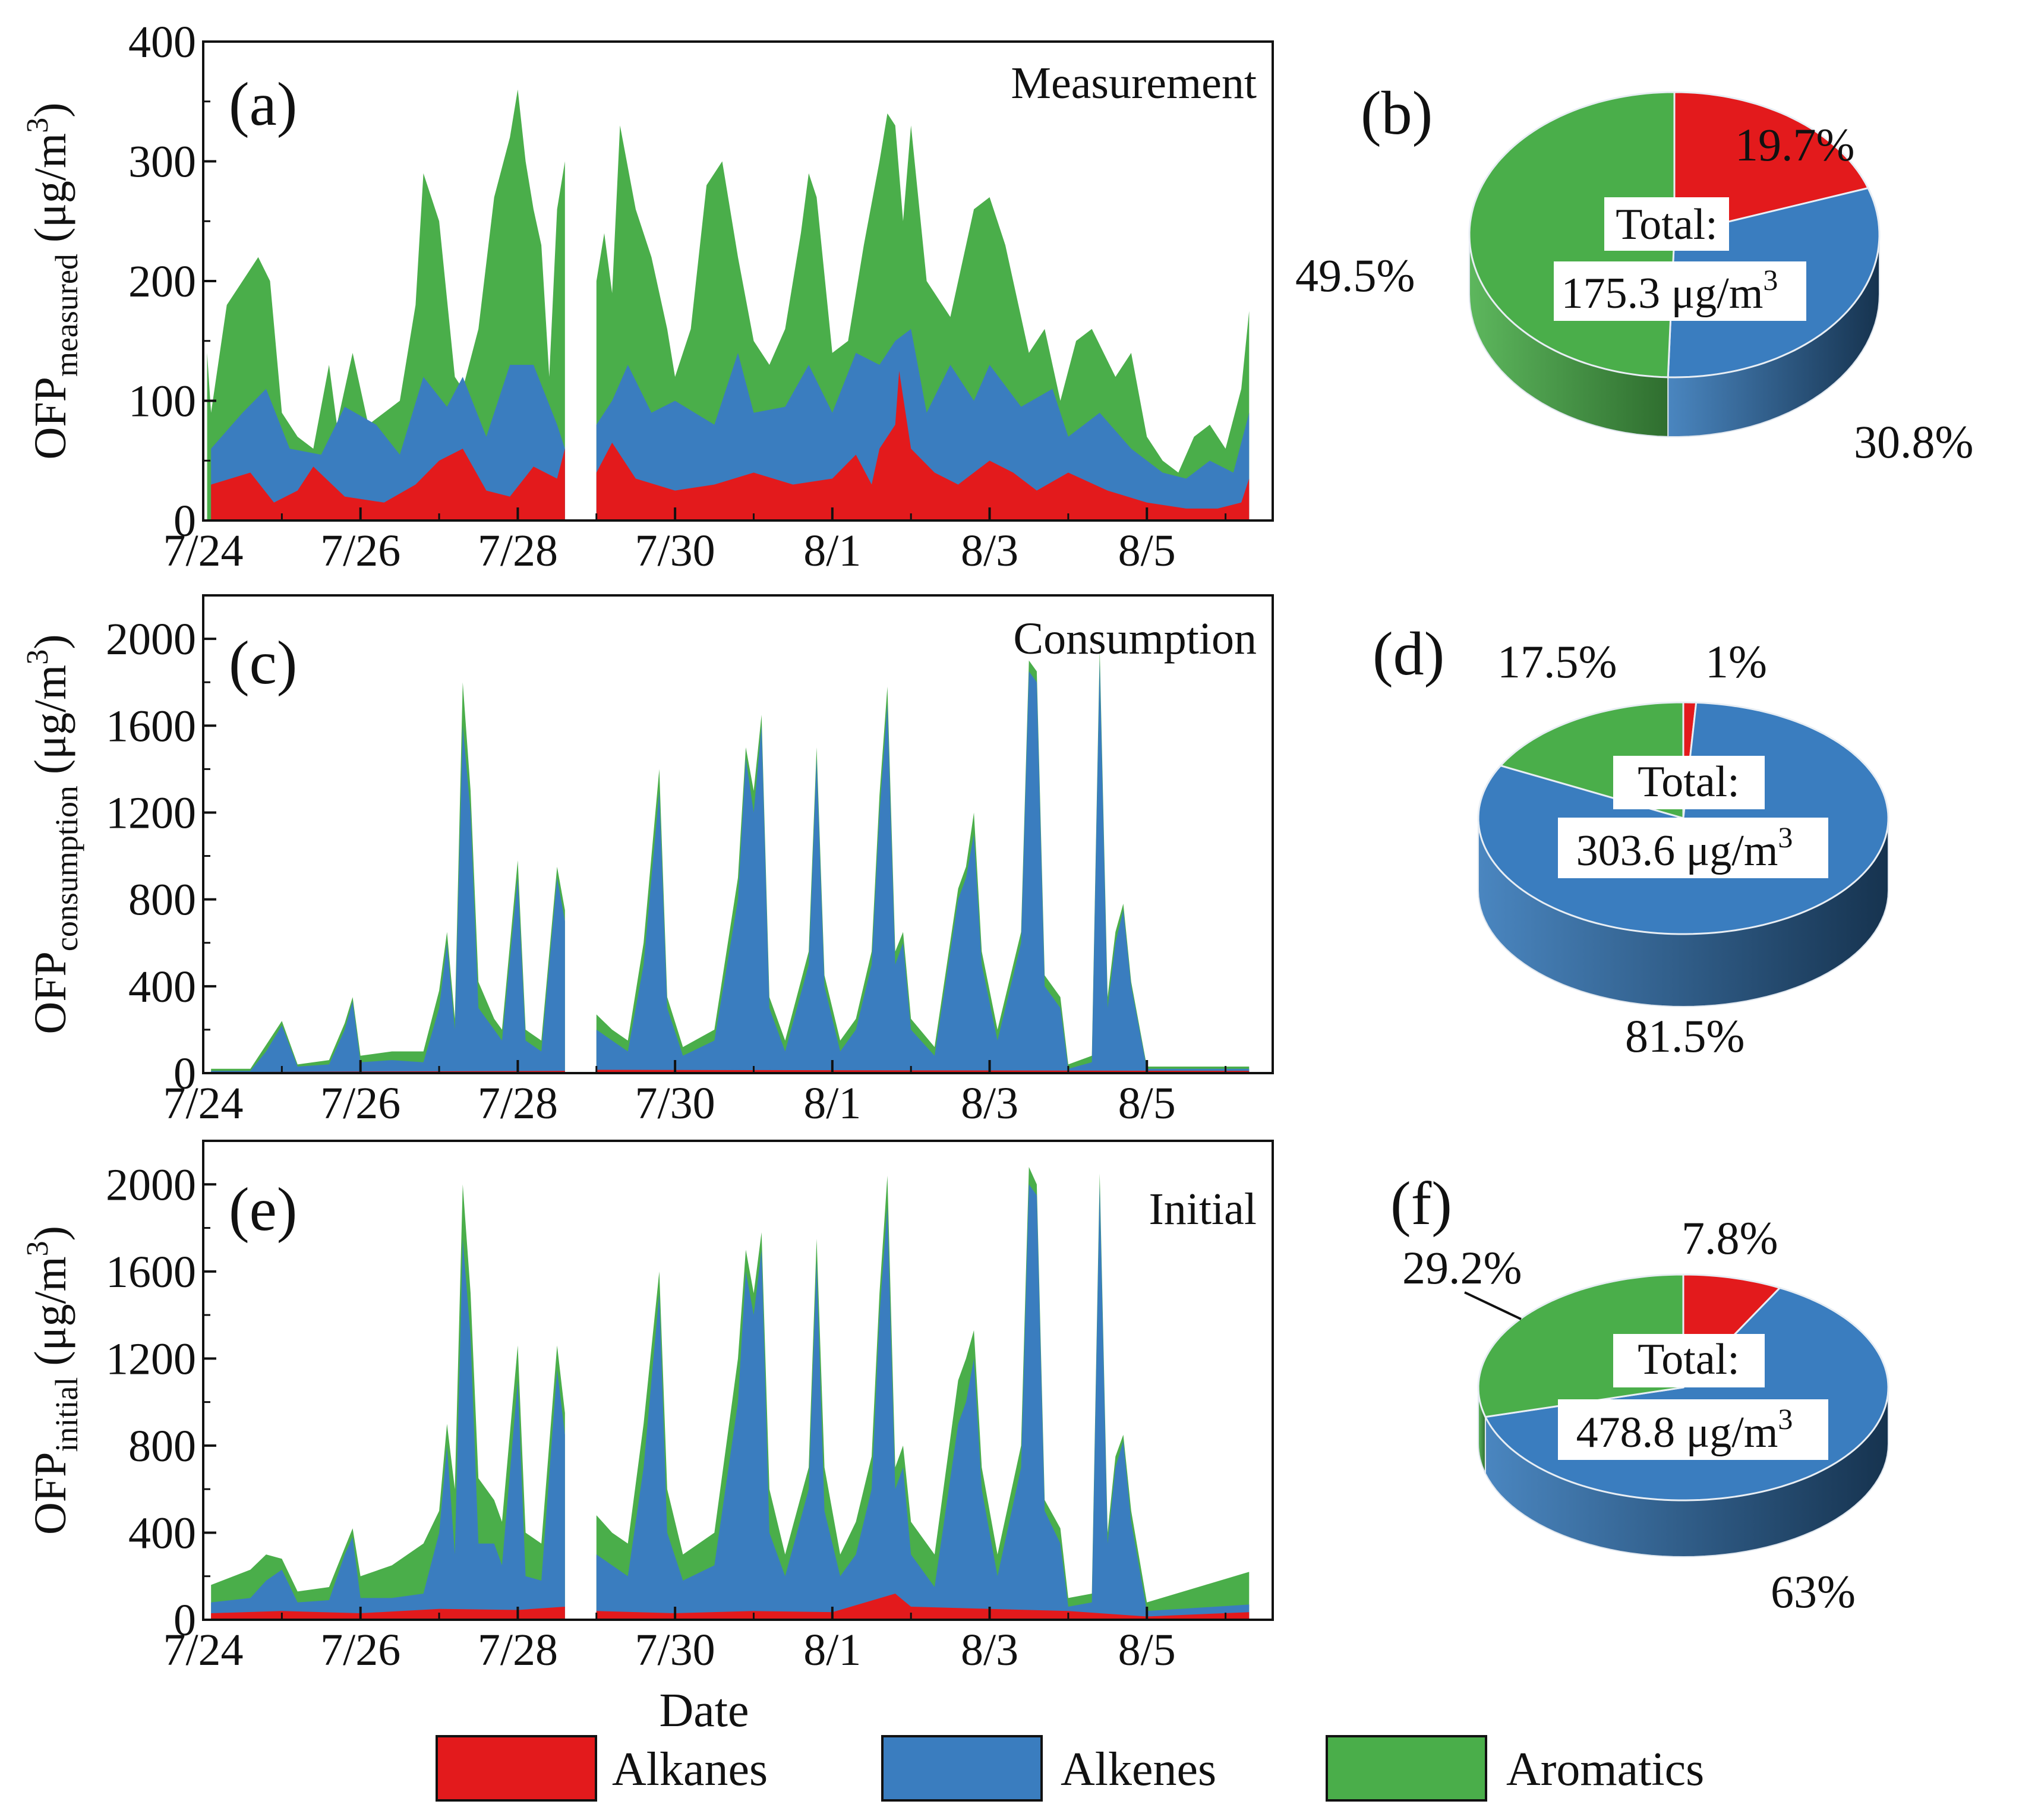 This screenshot has width=2019, height=1820. What do you see at coordinates (832, 551) in the screenshot?
I see `panel-a-xtick-label: 8/1` at bounding box center [832, 551].